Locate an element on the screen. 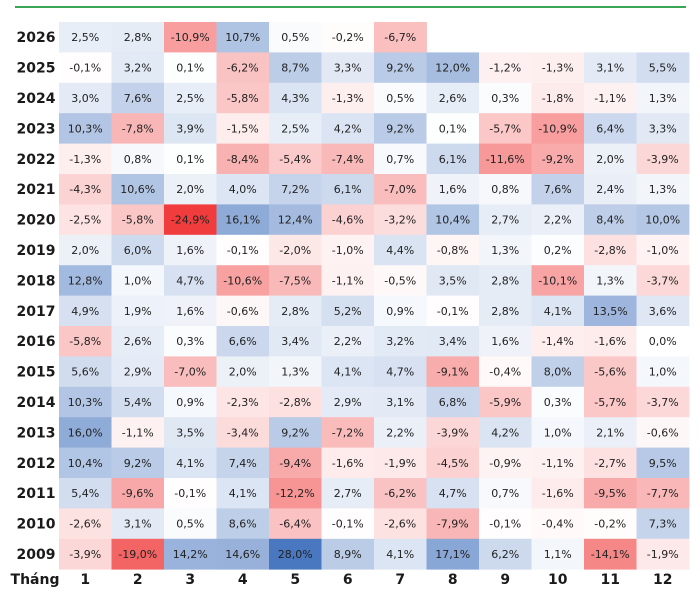  cell-value-label: 17,1% is located at coordinates (452, 554).